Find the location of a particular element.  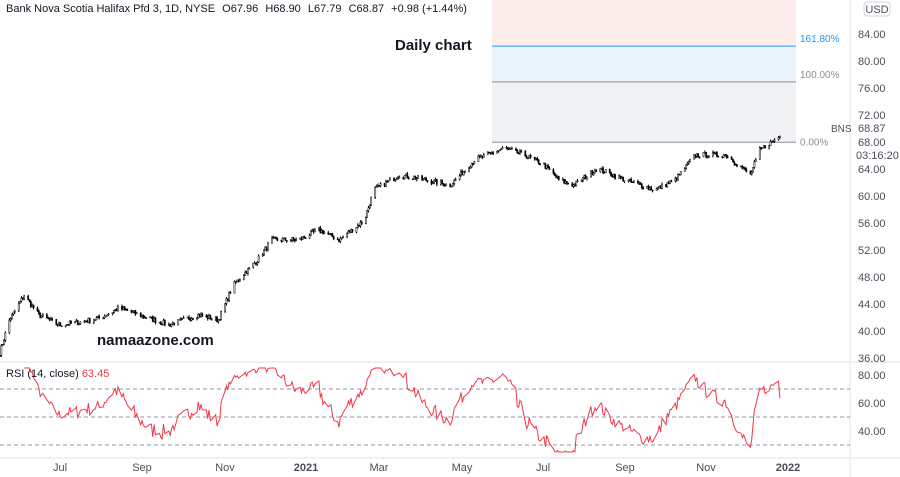

symbol-name: Bank Nova Scotia Halifax Pfd 3, 1D, NYSE is located at coordinates (111, 9).